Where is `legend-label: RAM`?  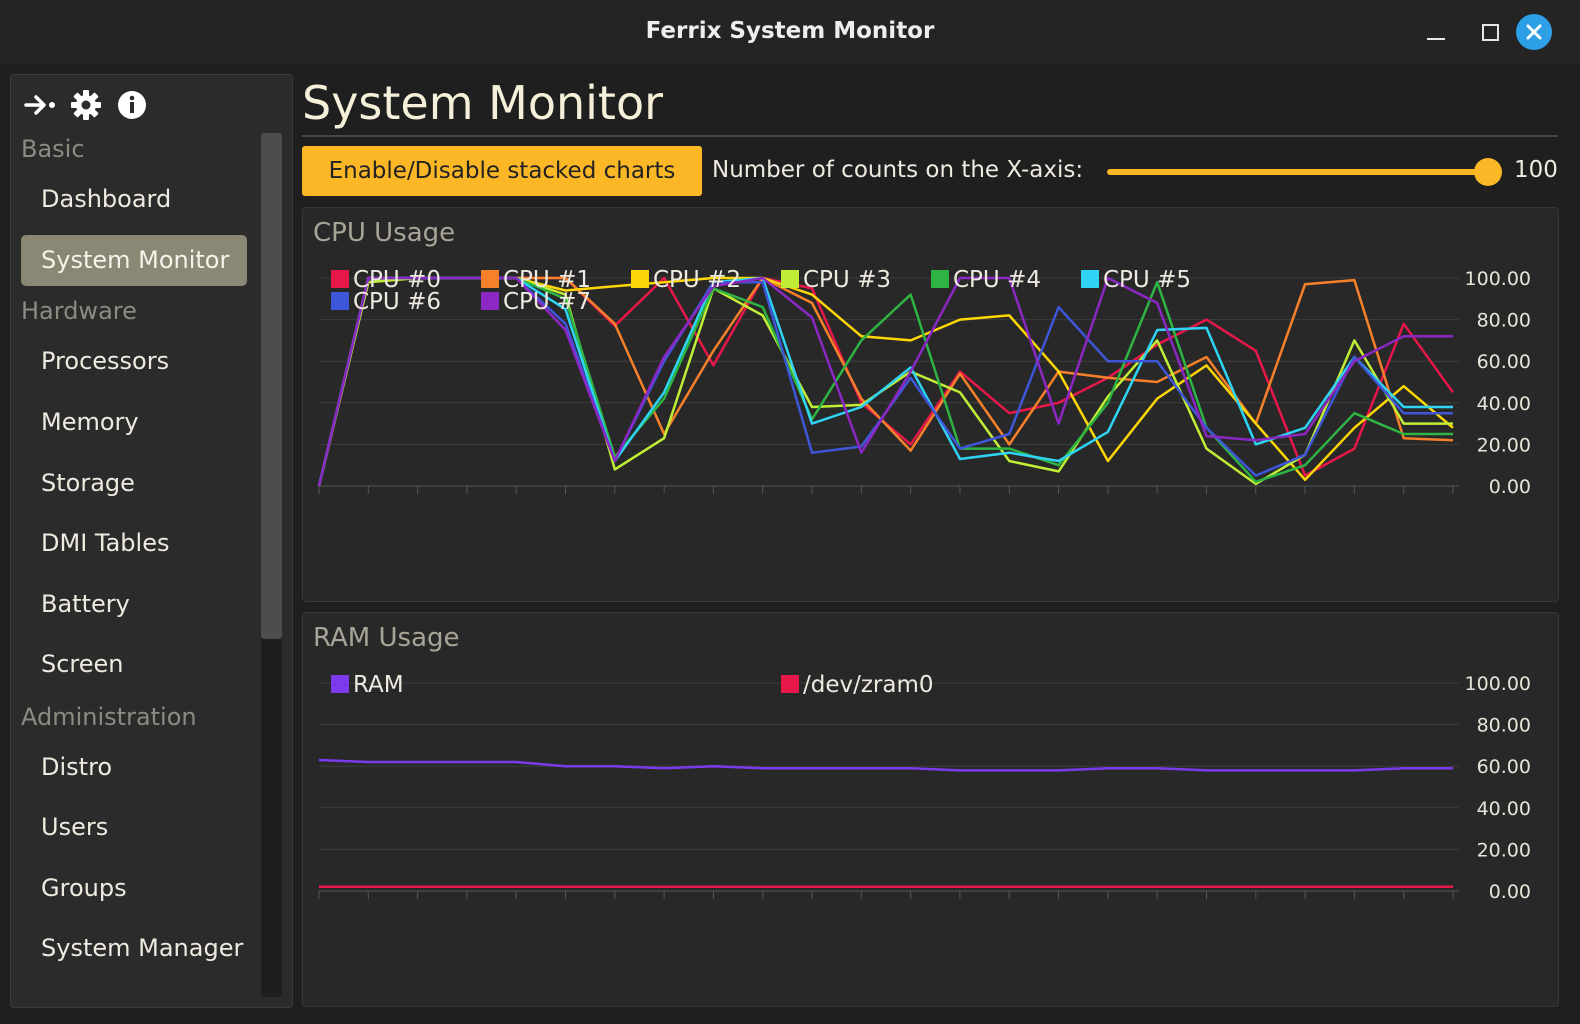
legend-label: RAM is located at coordinates (378, 685).